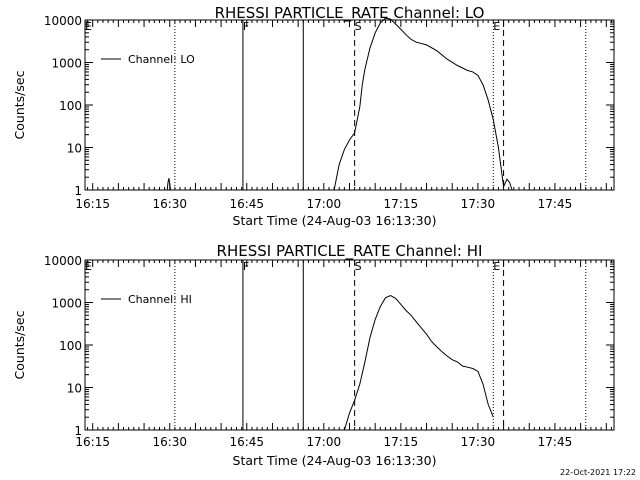 The image size is (640, 480). What do you see at coordinates (350, 13) in the screenshot?
I see `chart-title: RHESSI PARTICLE_RATE Channel: LO` at bounding box center [350, 13].